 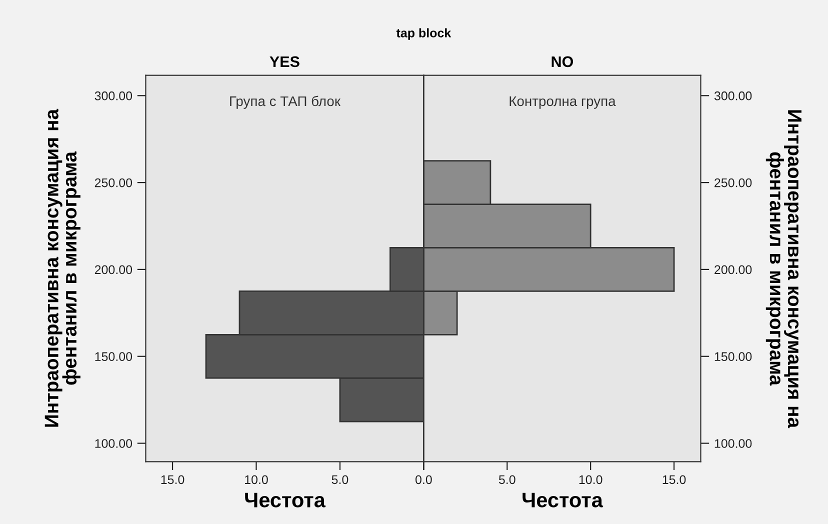 I want to click on x-tick-label: 0.0, so click(x=423, y=479).